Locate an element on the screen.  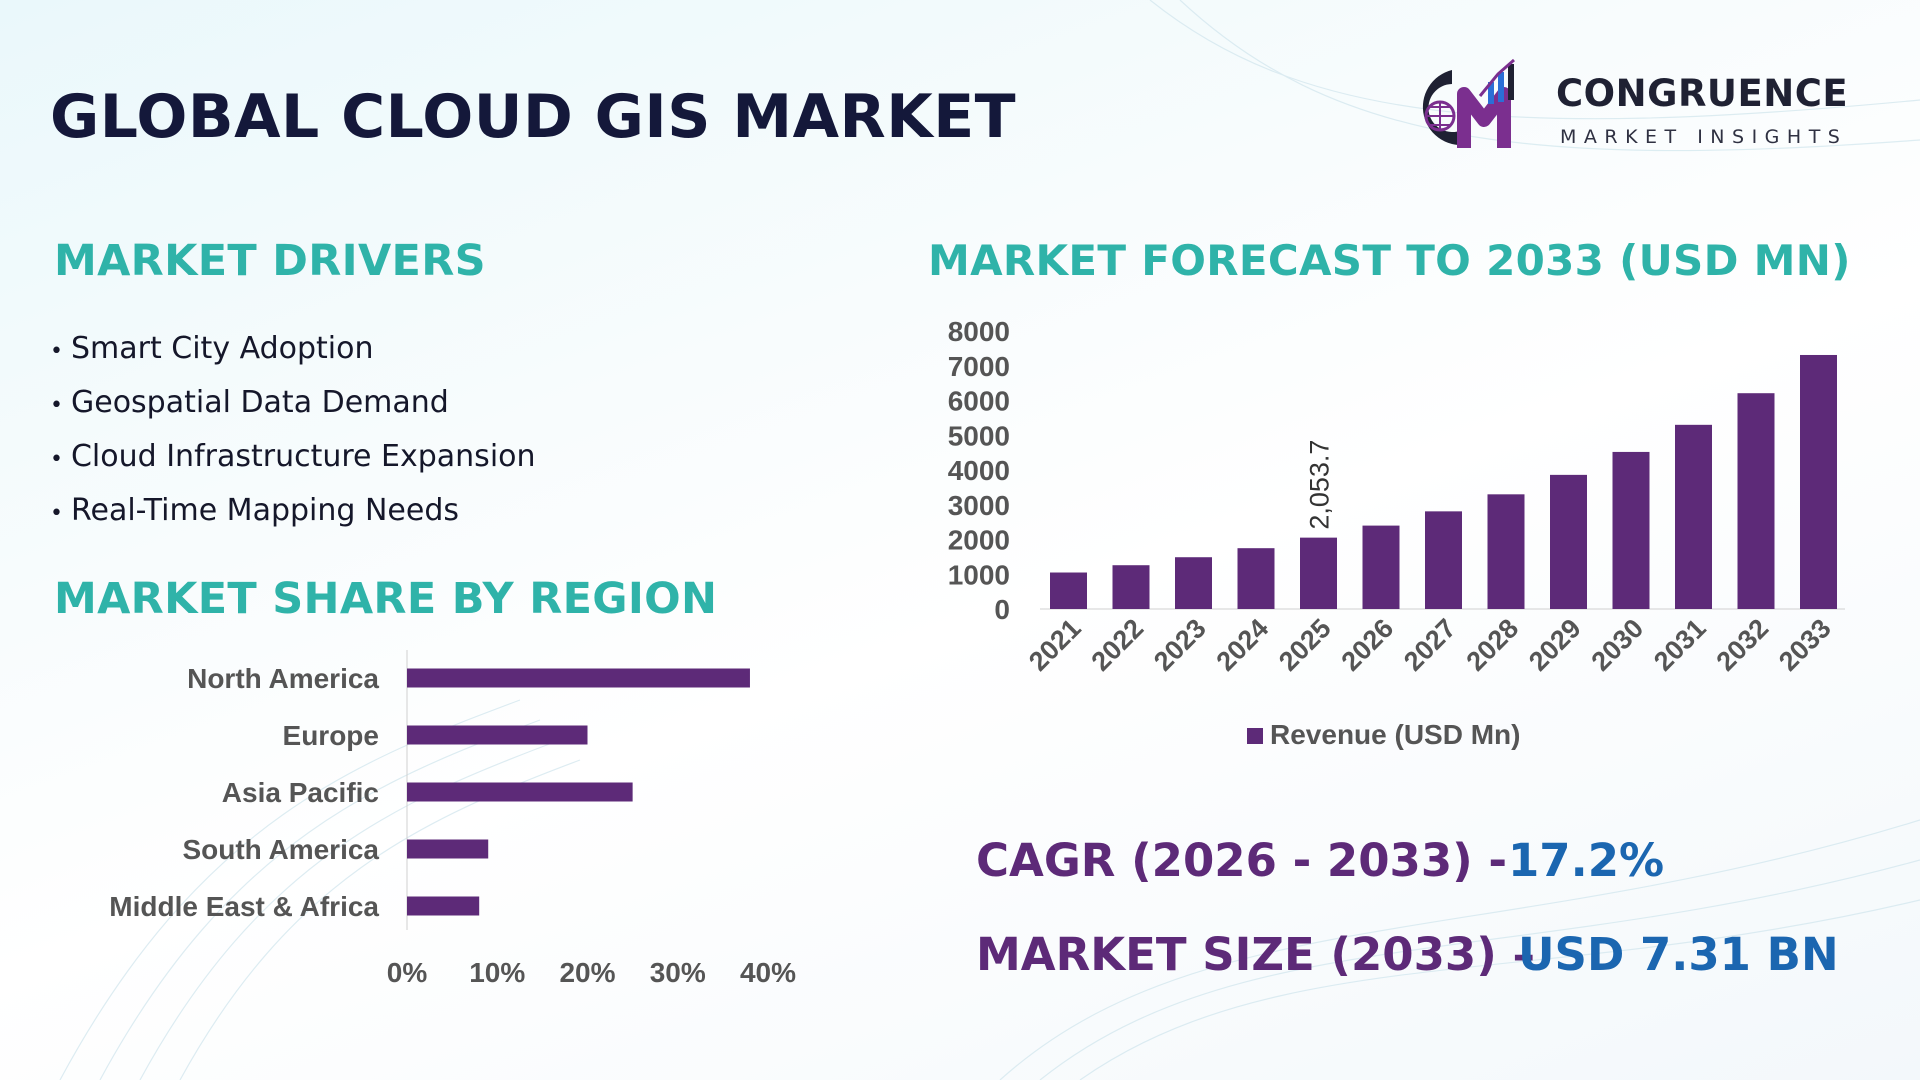
forecast-y-tick: 5000 is located at coordinates (979, 435).